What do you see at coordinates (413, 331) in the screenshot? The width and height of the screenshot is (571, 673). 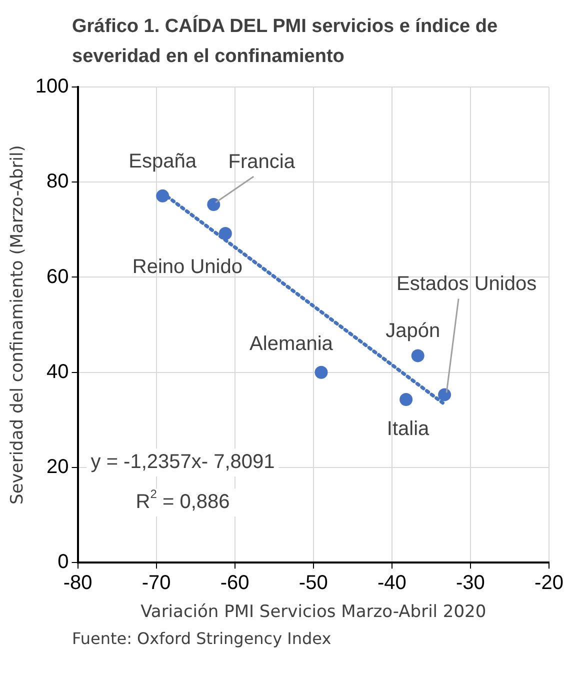 I see `annotation: Japón` at bounding box center [413, 331].